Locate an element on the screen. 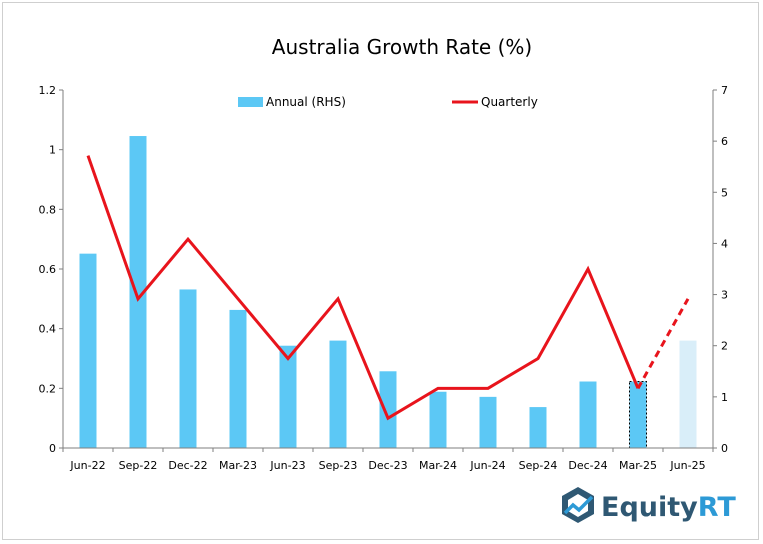  x-tick-label: Sep-24 is located at coordinates (538, 465).